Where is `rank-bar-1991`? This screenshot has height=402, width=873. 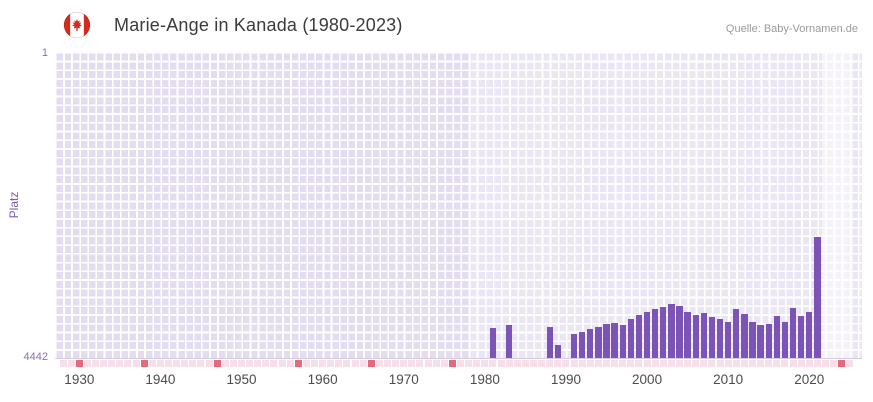 rank-bar-1991 is located at coordinates (574, 346).